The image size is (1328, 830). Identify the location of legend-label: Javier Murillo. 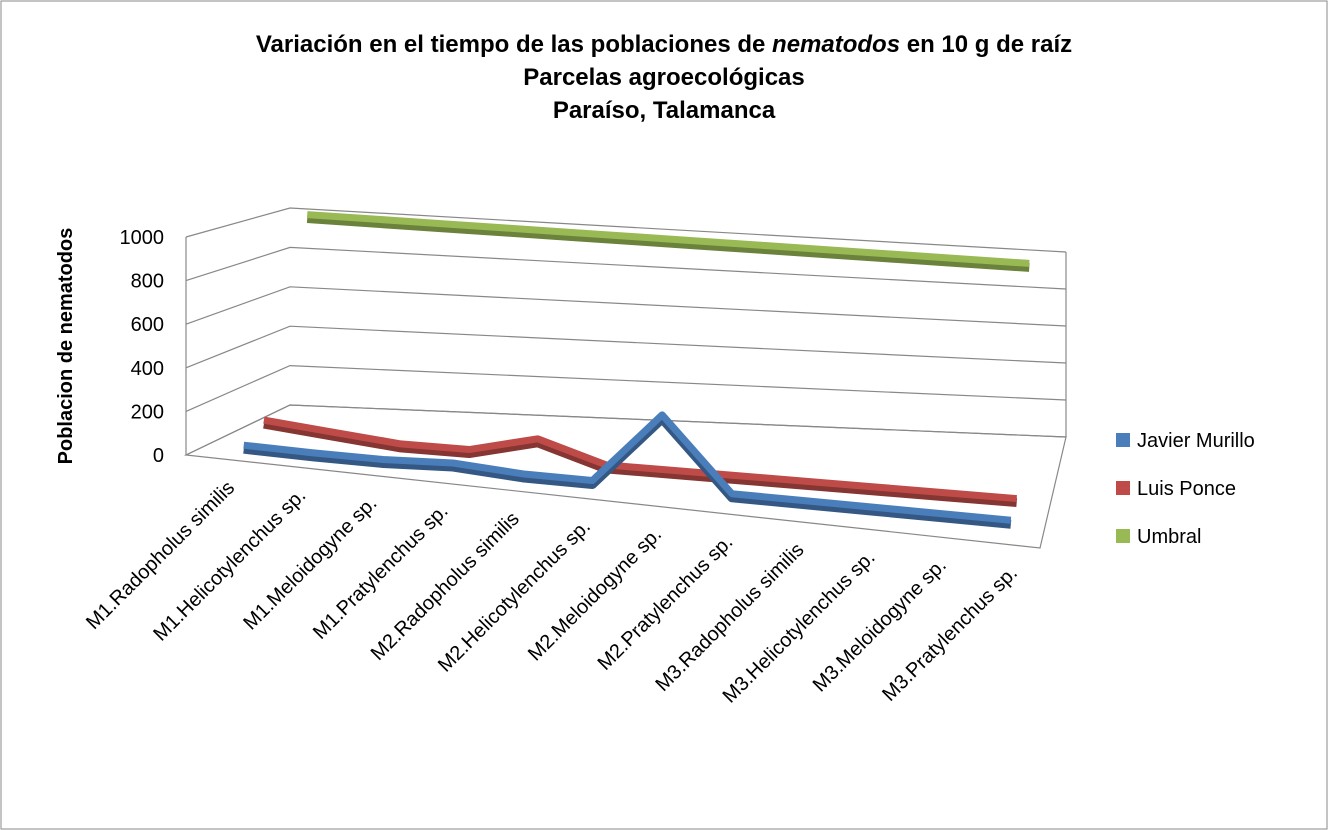
(1196, 441).